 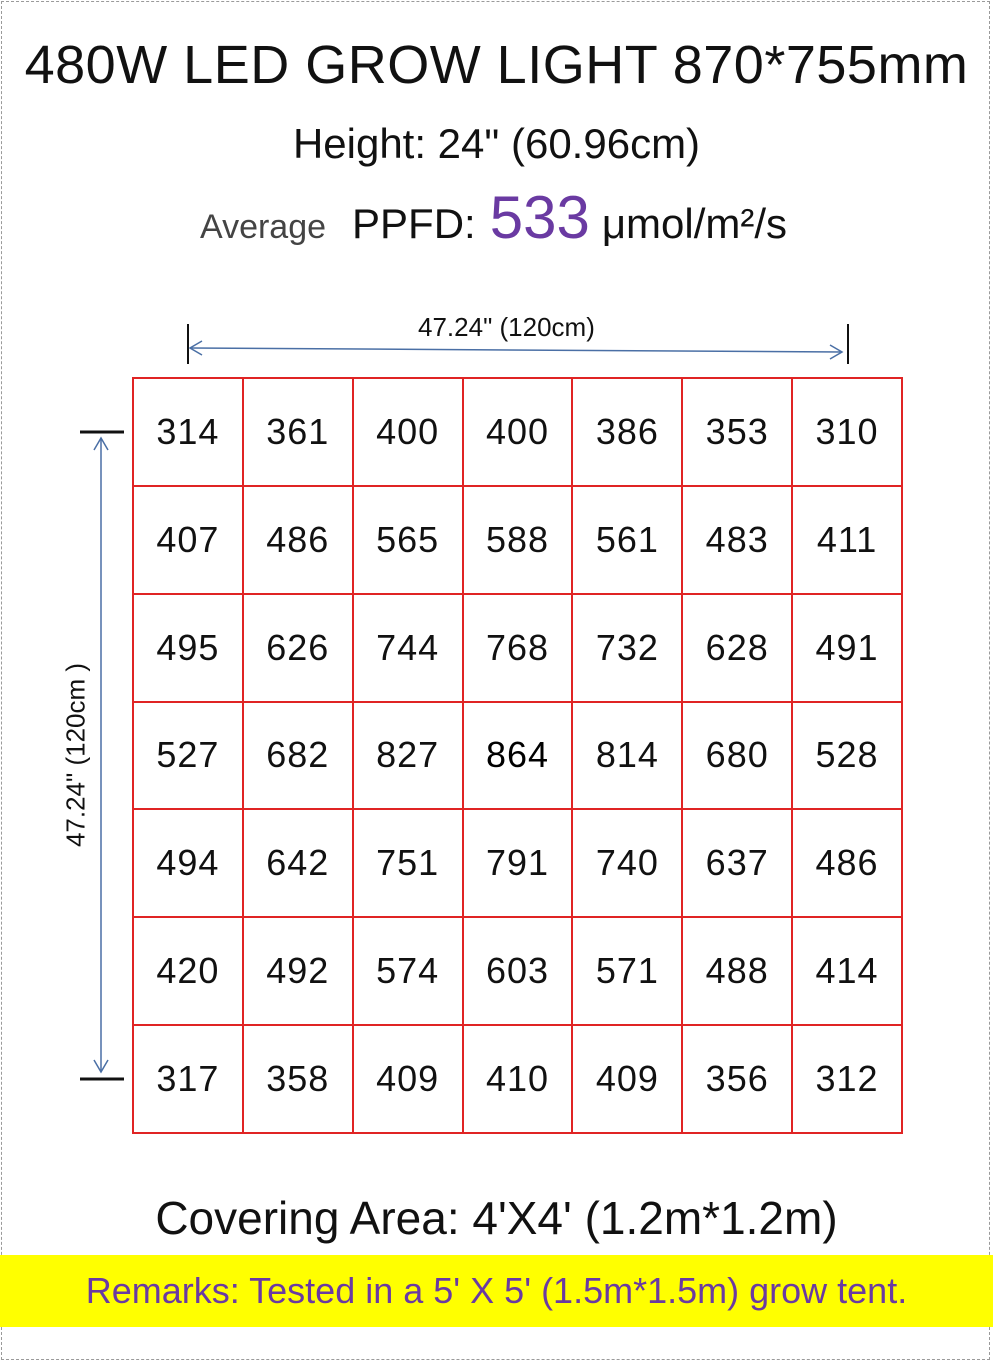 I want to click on ppfd-cell-r3-c4: 768, so click(x=518, y=648).